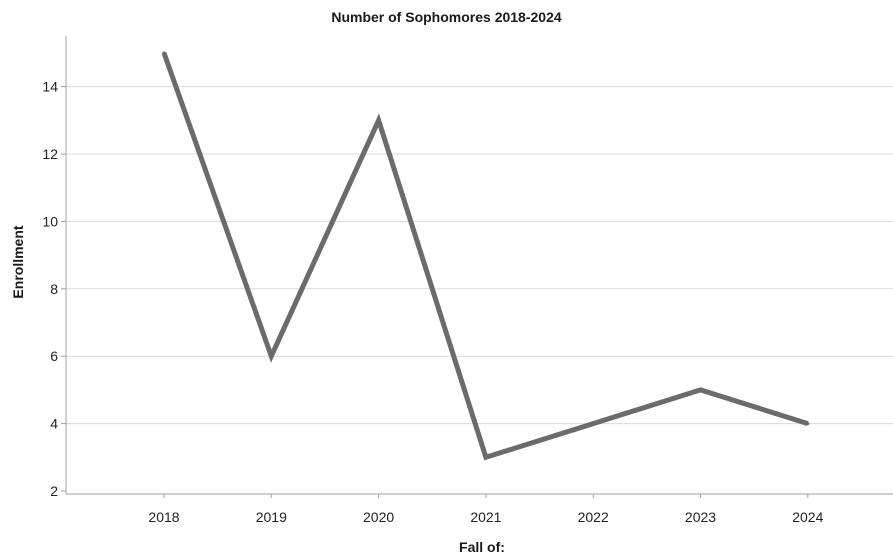 This screenshot has height=559, width=893. Describe the element at coordinates (807, 517) in the screenshot. I see `x-tick-label: 2024` at that location.